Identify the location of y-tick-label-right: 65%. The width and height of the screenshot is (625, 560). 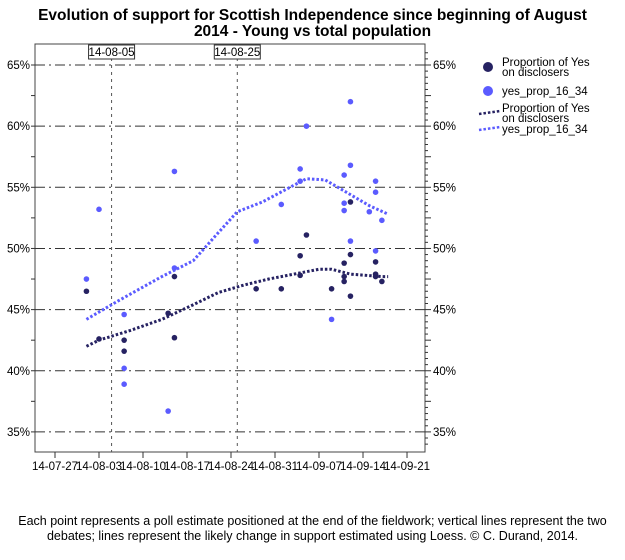
(444, 66).